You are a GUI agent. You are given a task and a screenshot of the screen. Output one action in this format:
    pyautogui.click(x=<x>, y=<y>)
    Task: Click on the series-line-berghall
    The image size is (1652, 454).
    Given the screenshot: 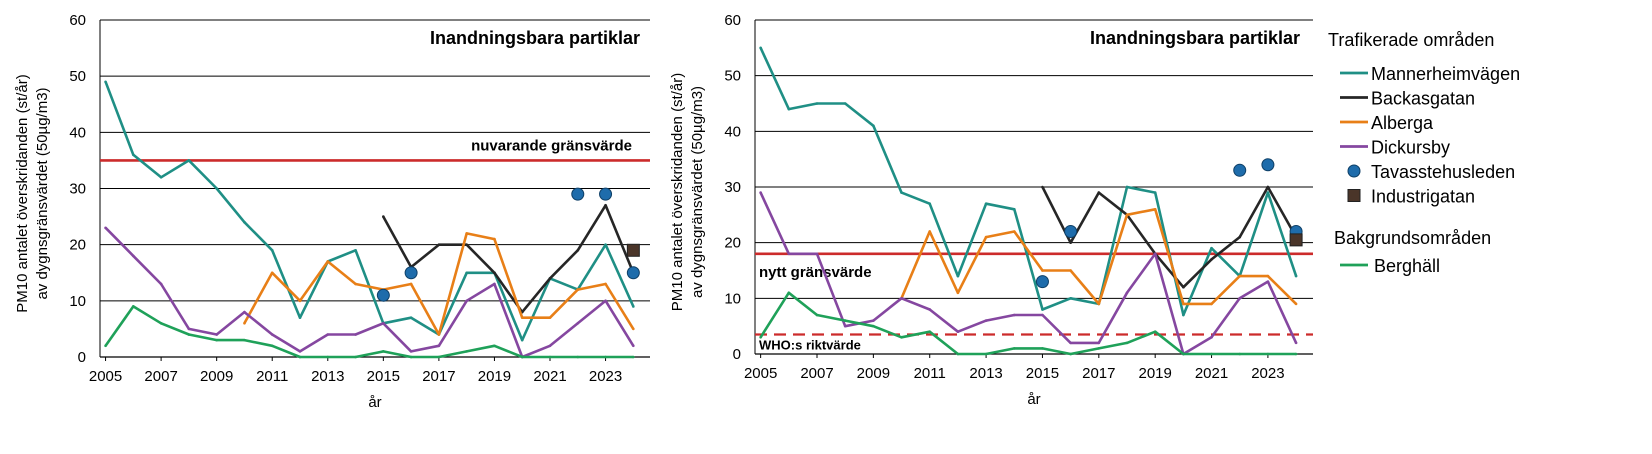 What is the action you would take?
    pyautogui.click(x=369, y=332)
    